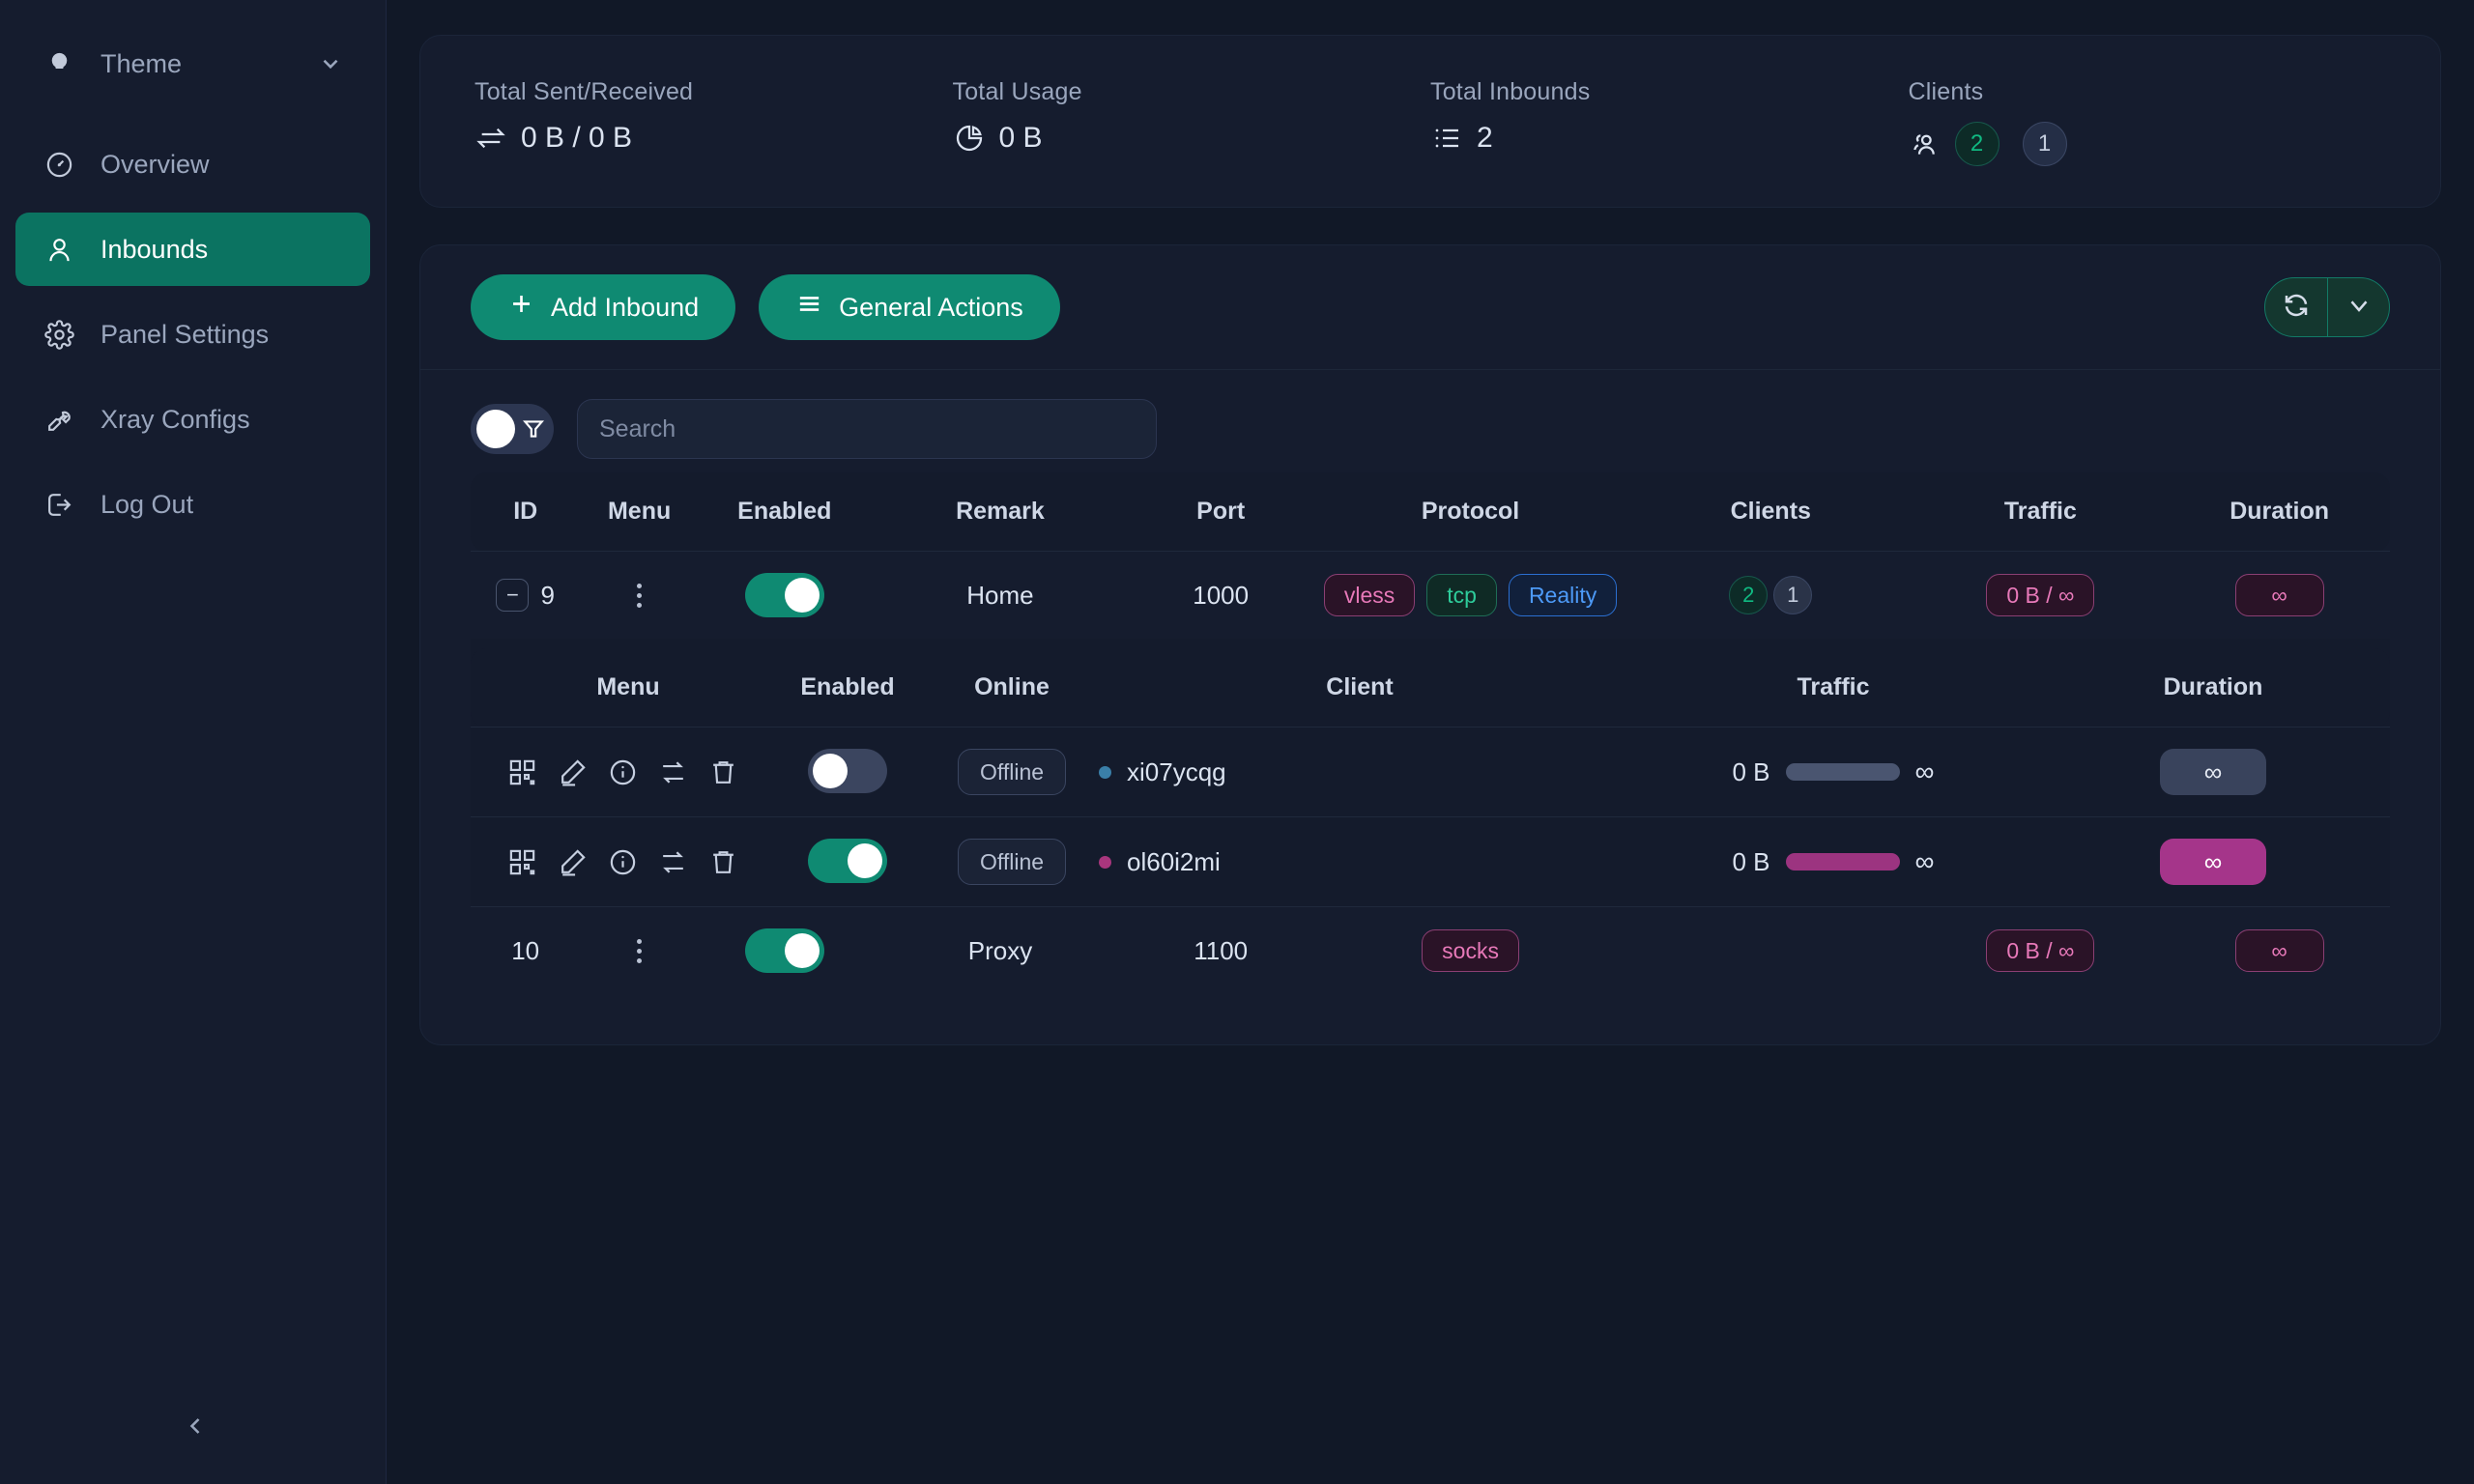 The height and width of the screenshot is (1484, 2474). I want to click on toolbar-right-group, so click(2327, 307).